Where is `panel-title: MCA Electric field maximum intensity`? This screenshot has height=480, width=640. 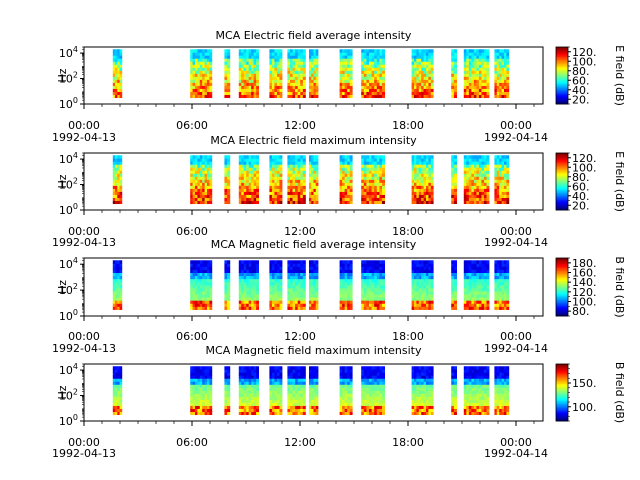
panel-title: MCA Electric field maximum intensity is located at coordinates (313, 140).